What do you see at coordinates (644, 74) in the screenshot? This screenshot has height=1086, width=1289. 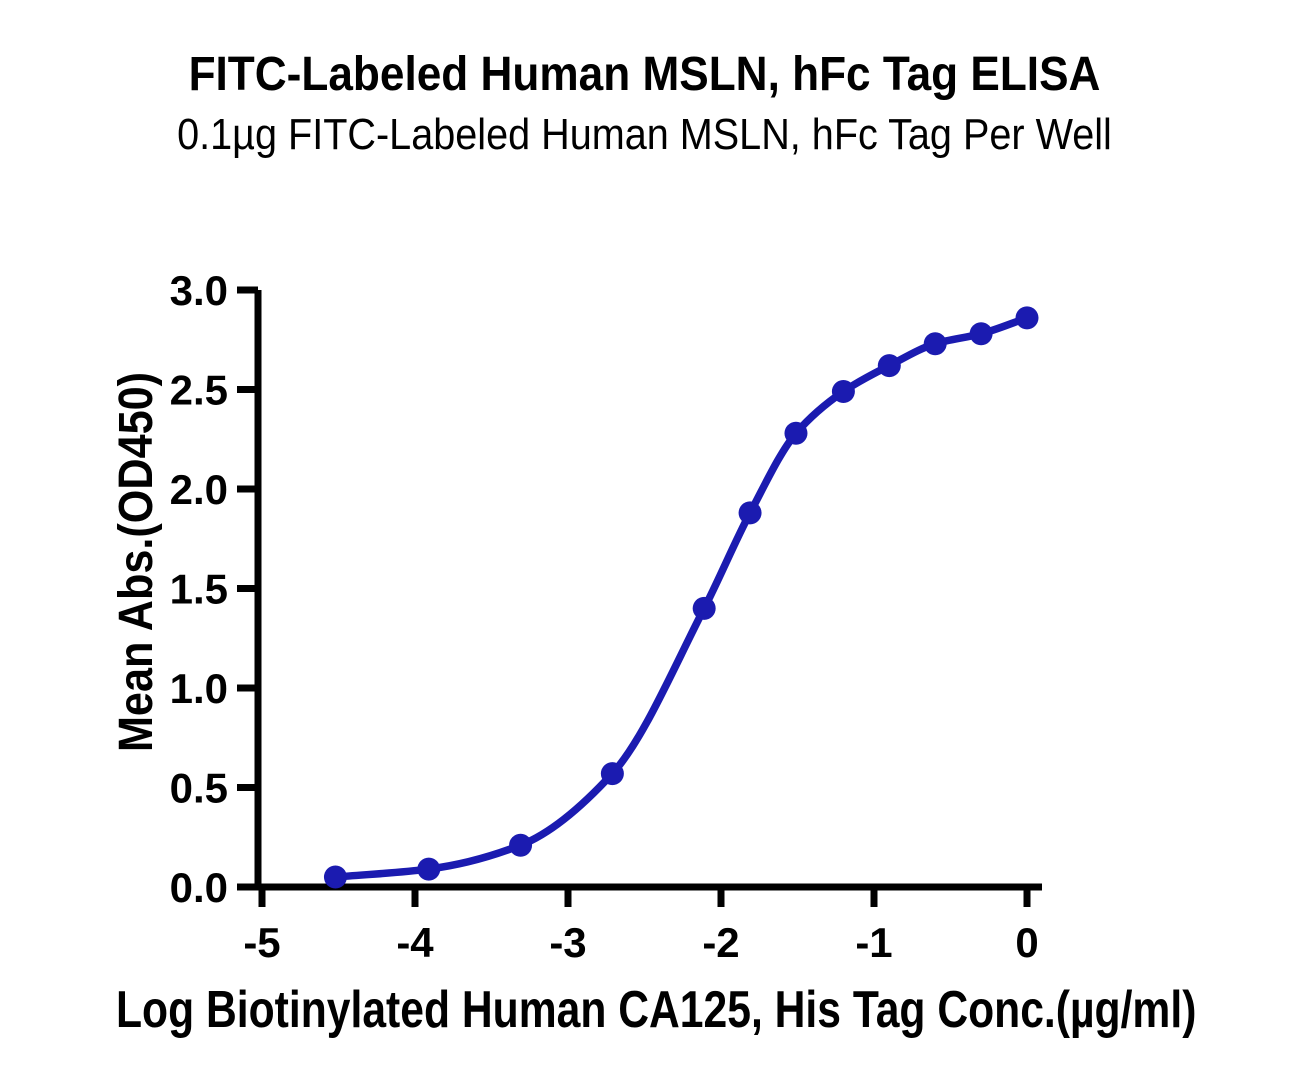 I see `chart-title: FITC-Labeled Human MSLN, hFc Tag ELISA` at bounding box center [644, 74].